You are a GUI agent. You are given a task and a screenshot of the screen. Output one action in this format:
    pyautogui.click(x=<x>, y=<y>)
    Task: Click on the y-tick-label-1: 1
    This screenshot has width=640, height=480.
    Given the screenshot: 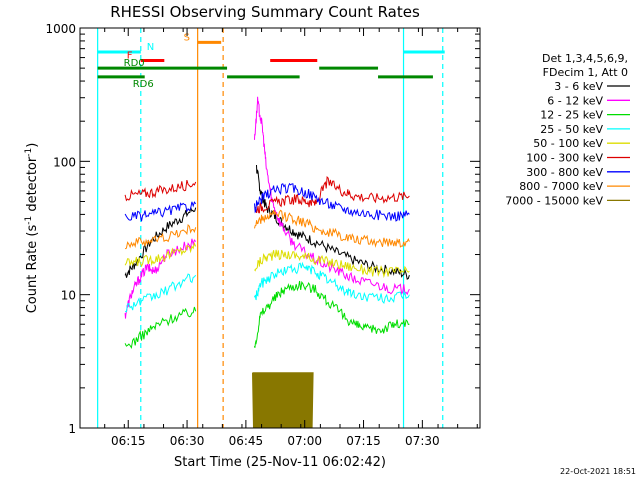 What is the action you would take?
    pyautogui.click(x=72, y=429)
    